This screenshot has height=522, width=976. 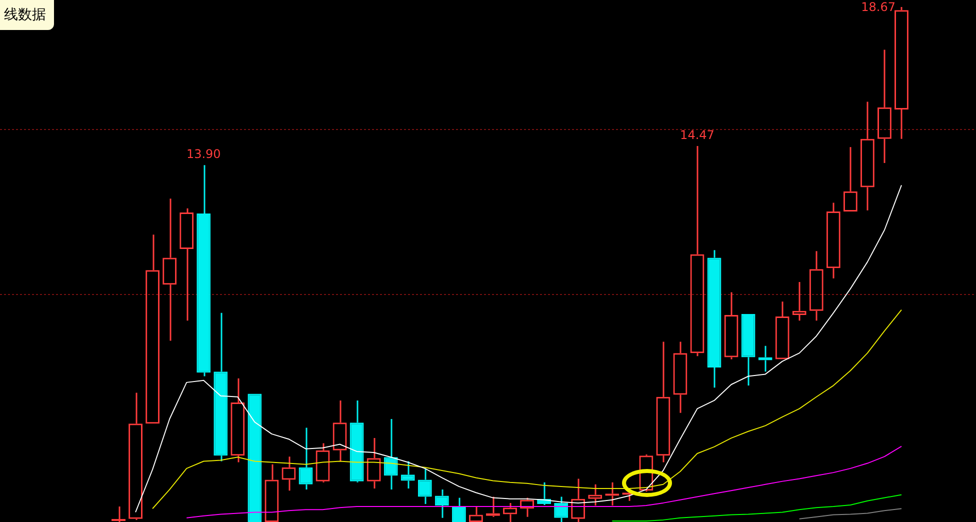 I want to click on text: 线数据, so click(x=27, y=15).